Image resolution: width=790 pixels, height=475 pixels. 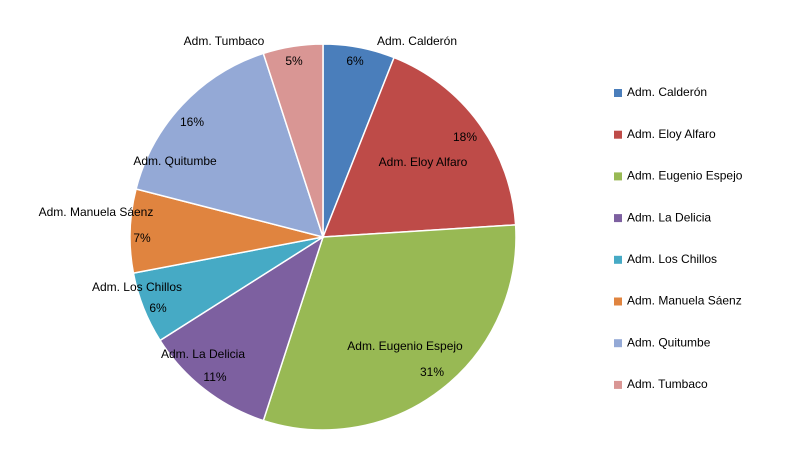 What do you see at coordinates (214, 377) in the screenshot?
I see `slice-value-label: 11%` at bounding box center [214, 377].